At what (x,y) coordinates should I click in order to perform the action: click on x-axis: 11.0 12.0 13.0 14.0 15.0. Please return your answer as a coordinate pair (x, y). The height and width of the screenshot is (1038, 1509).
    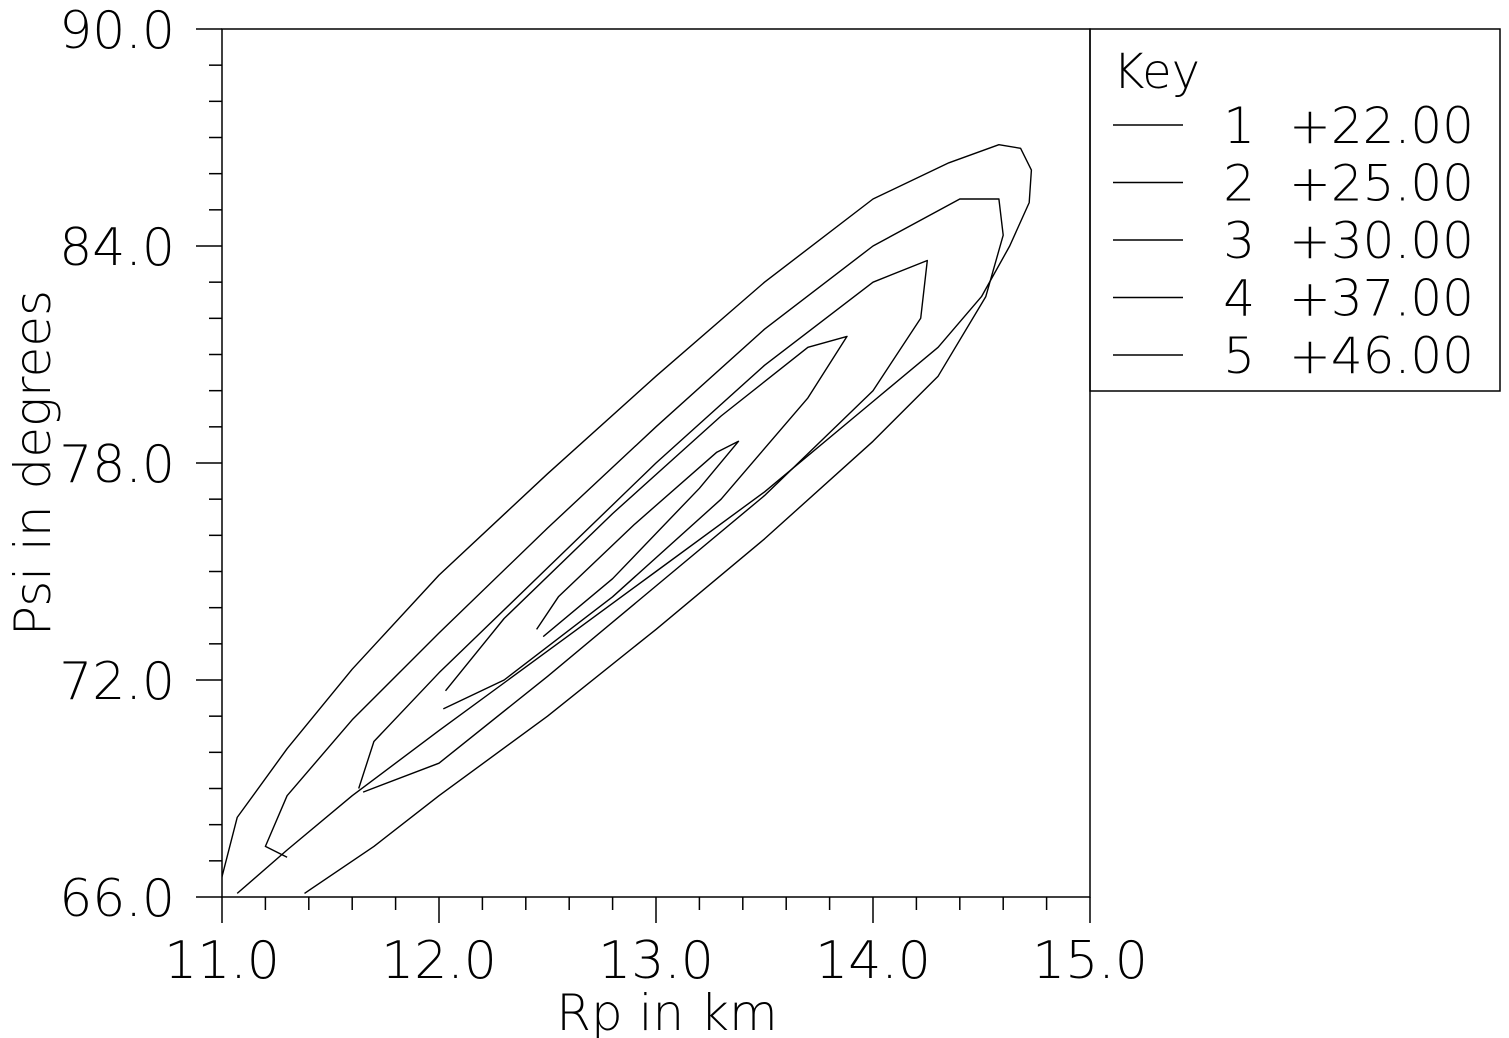
    Looking at the image, I should click on (656, 944).